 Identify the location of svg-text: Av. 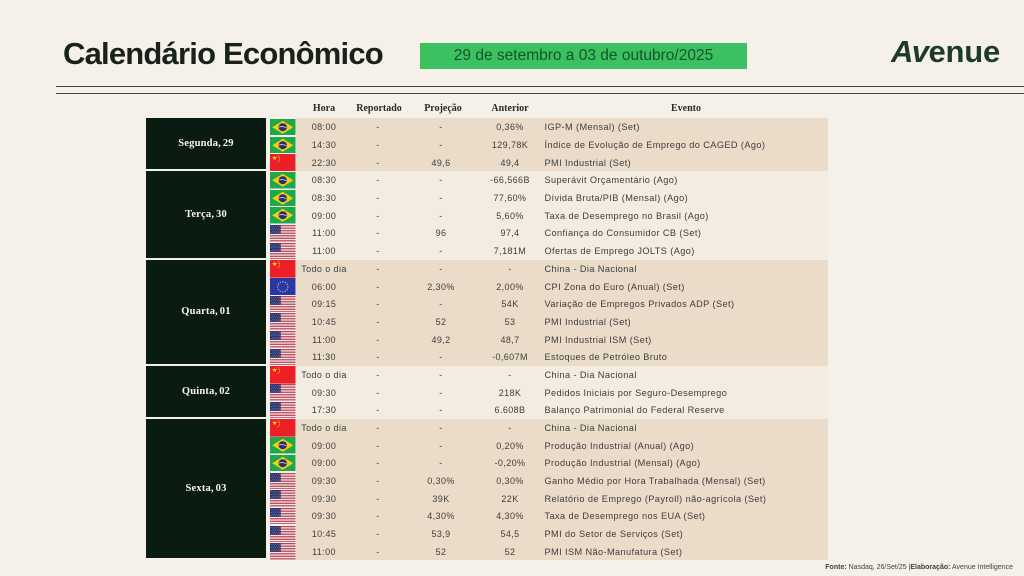
(911, 52).